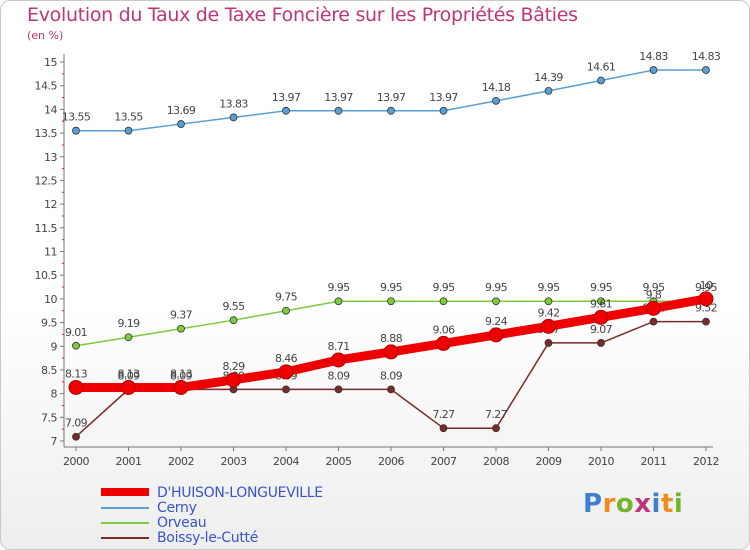  What do you see at coordinates (601, 303) in the screenshot?
I see `data-label-dhuison: 9.61` at bounding box center [601, 303].